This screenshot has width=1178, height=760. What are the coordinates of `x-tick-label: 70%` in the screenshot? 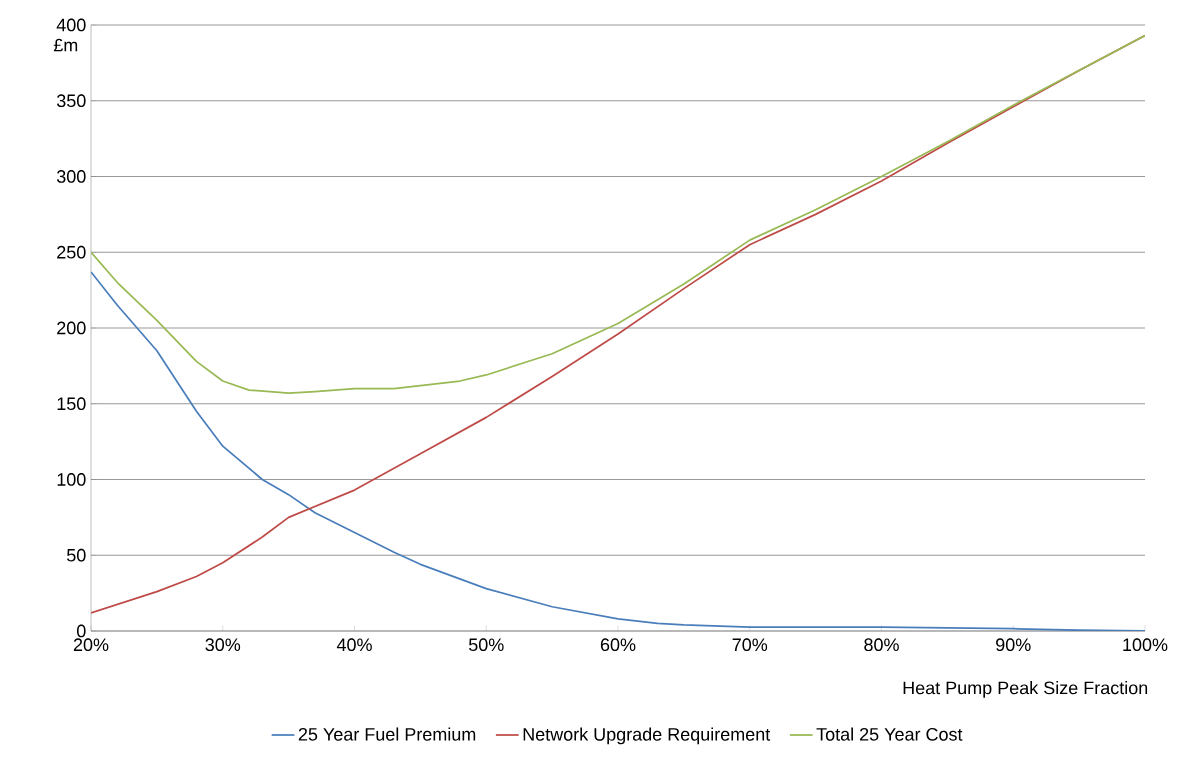 It's located at (750, 645).